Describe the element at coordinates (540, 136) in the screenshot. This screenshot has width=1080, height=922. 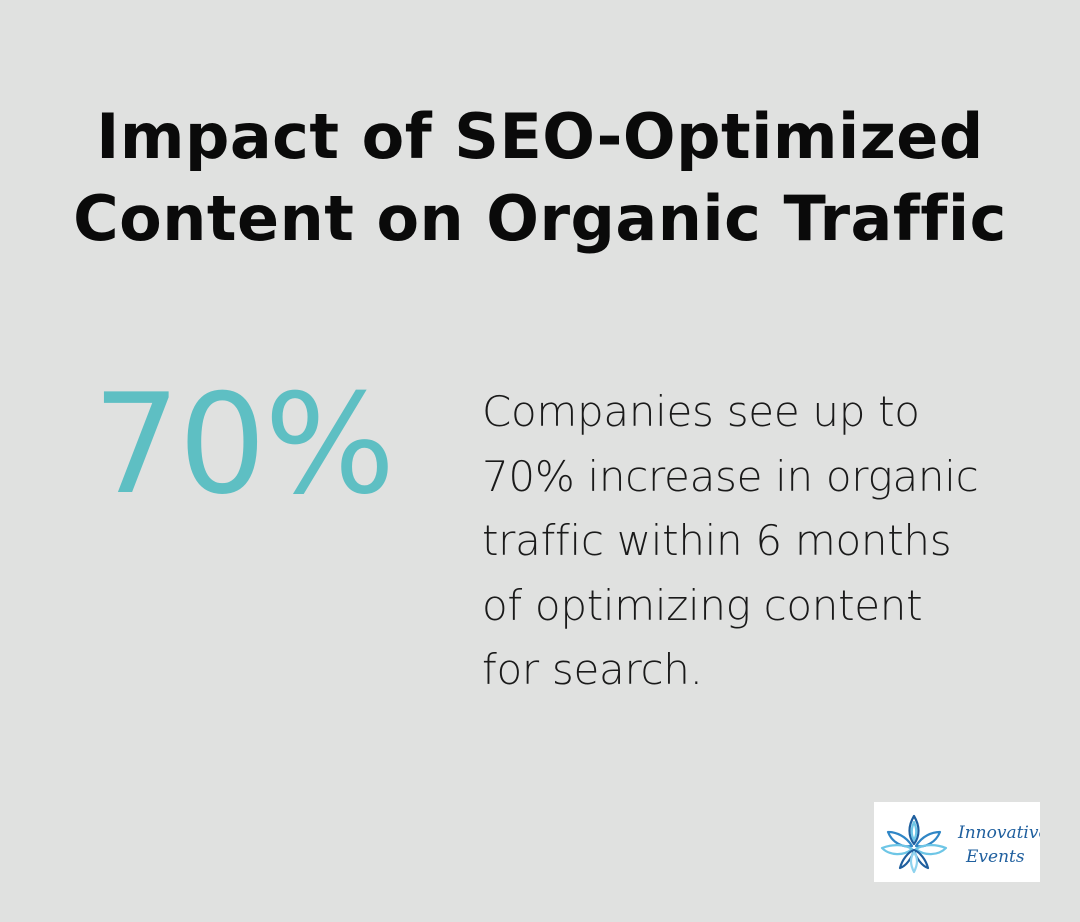
I see `title-line-1: Impact of SEO-Optimized` at that location.